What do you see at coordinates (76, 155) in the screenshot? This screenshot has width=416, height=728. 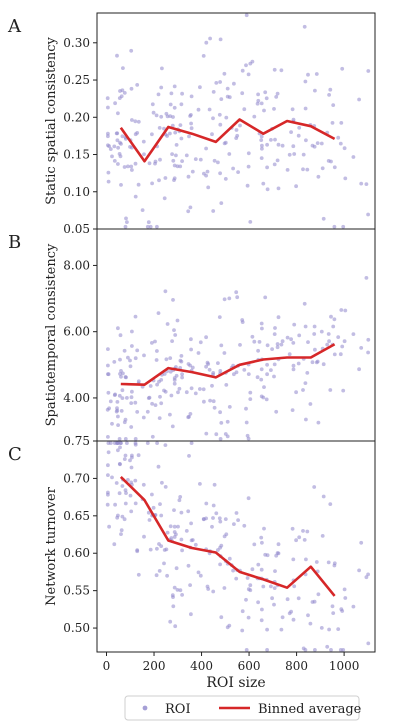 I see `y-tick-label: 0.15` at bounding box center [76, 155].